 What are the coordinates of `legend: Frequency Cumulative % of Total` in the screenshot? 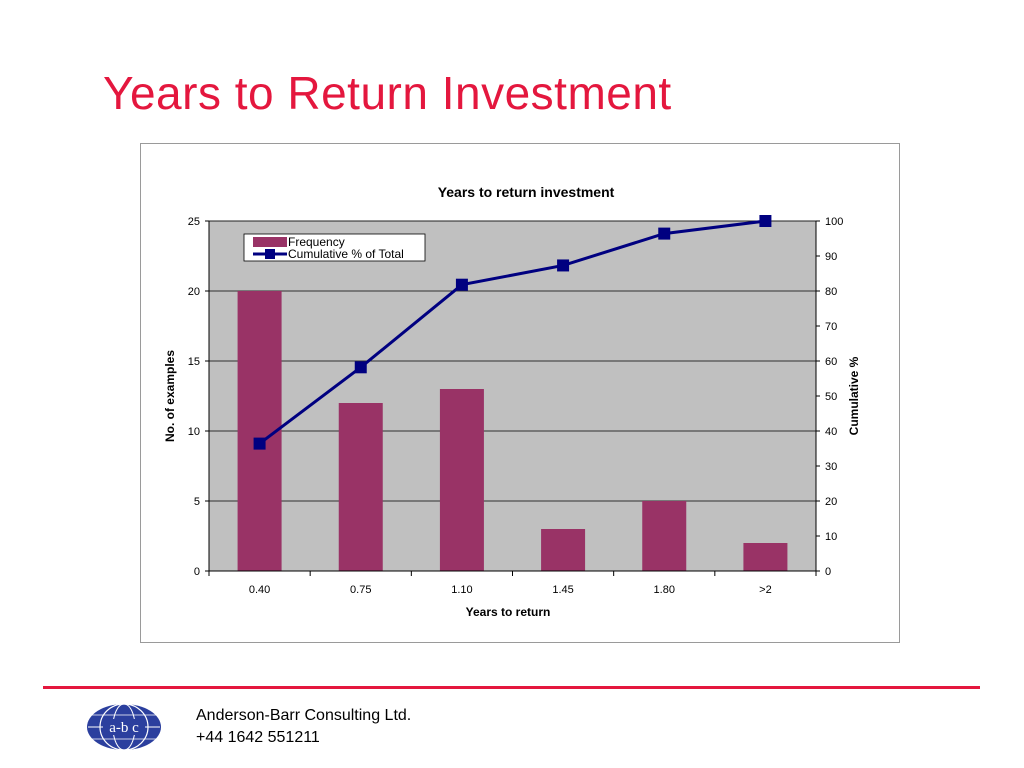 It's located at (334, 247).